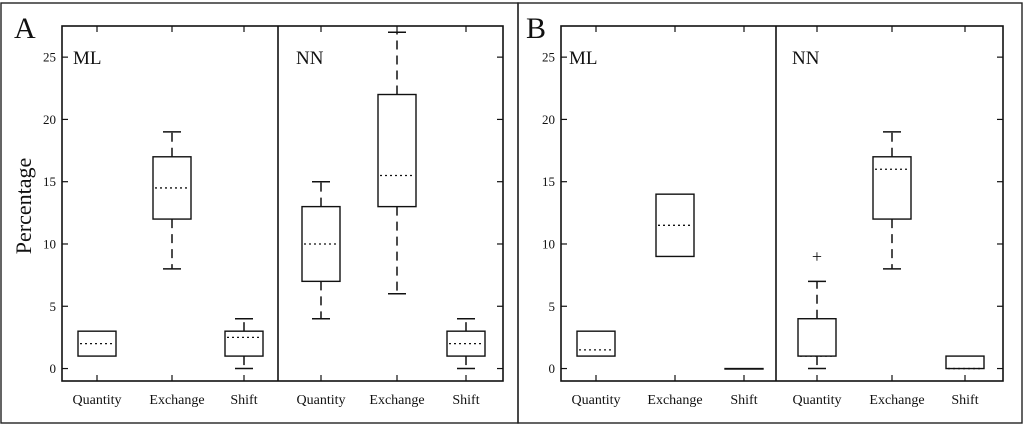 This screenshot has width=1024, height=428. Describe the element at coordinates (596, 400) in the screenshot. I see `panel-b-ml-category-quantity: Quantity` at that location.